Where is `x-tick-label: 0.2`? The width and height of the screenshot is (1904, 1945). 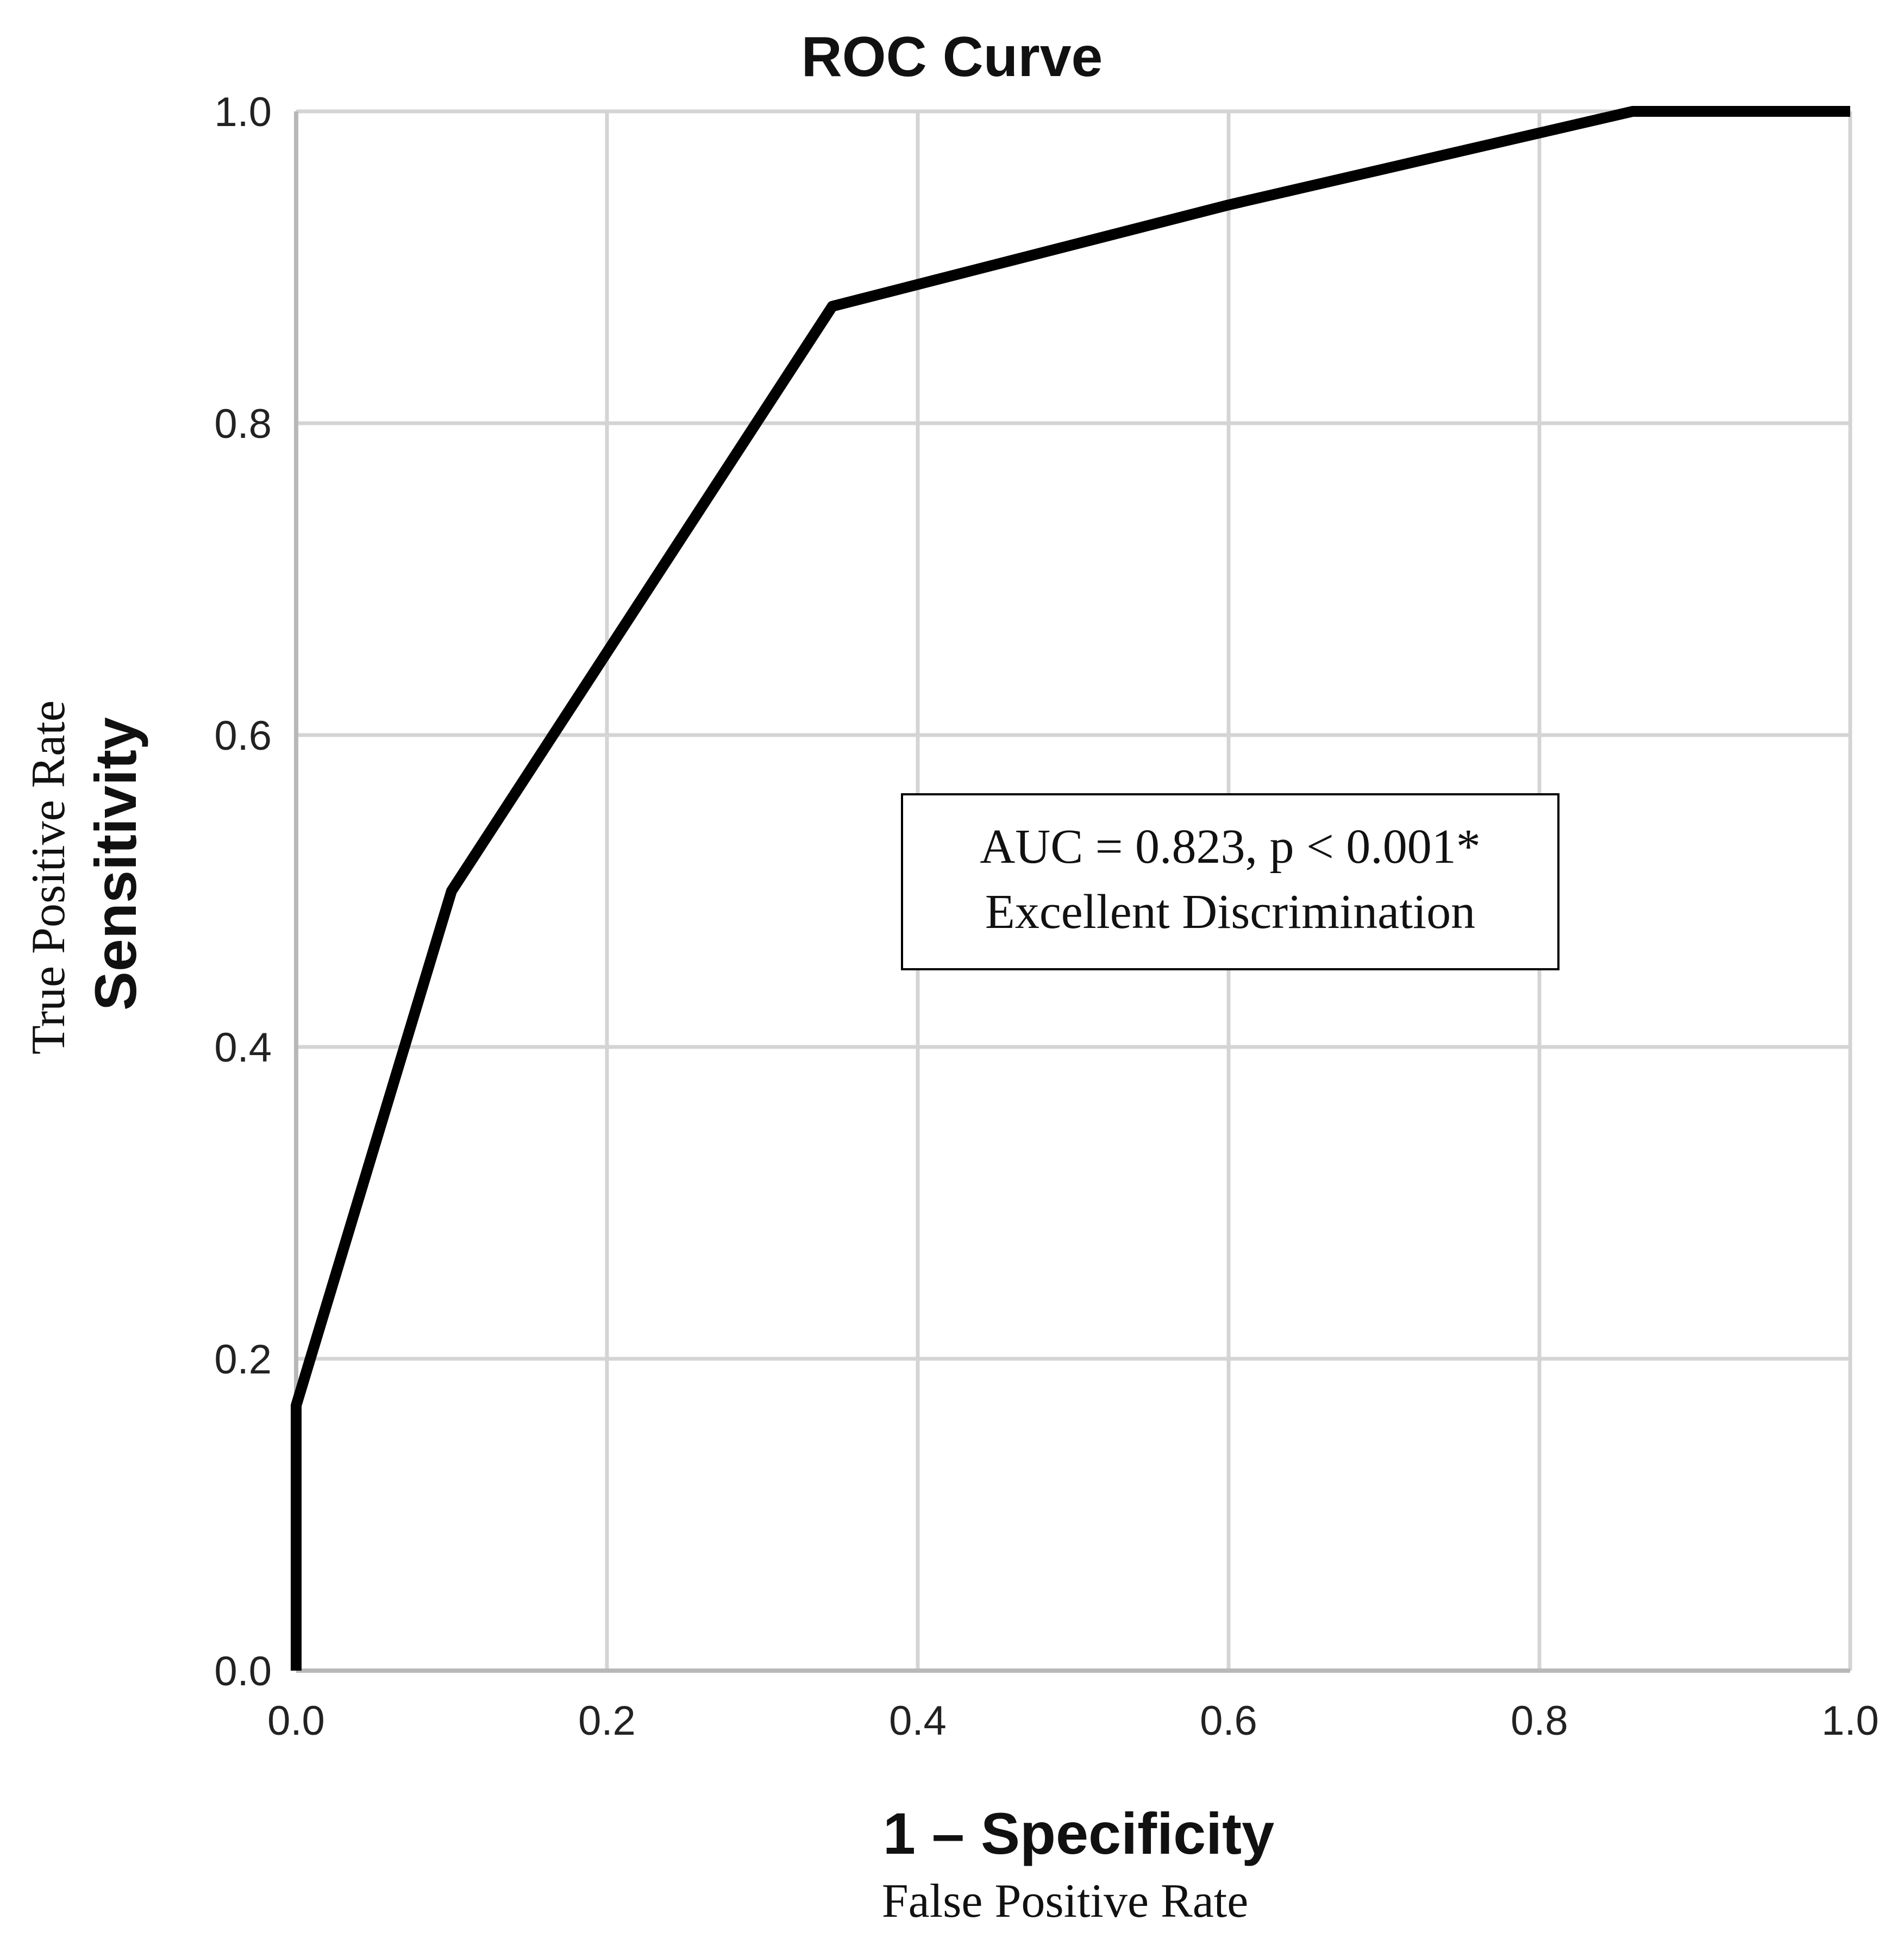
x-tick-label: 0.2 is located at coordinates (607, 1721).